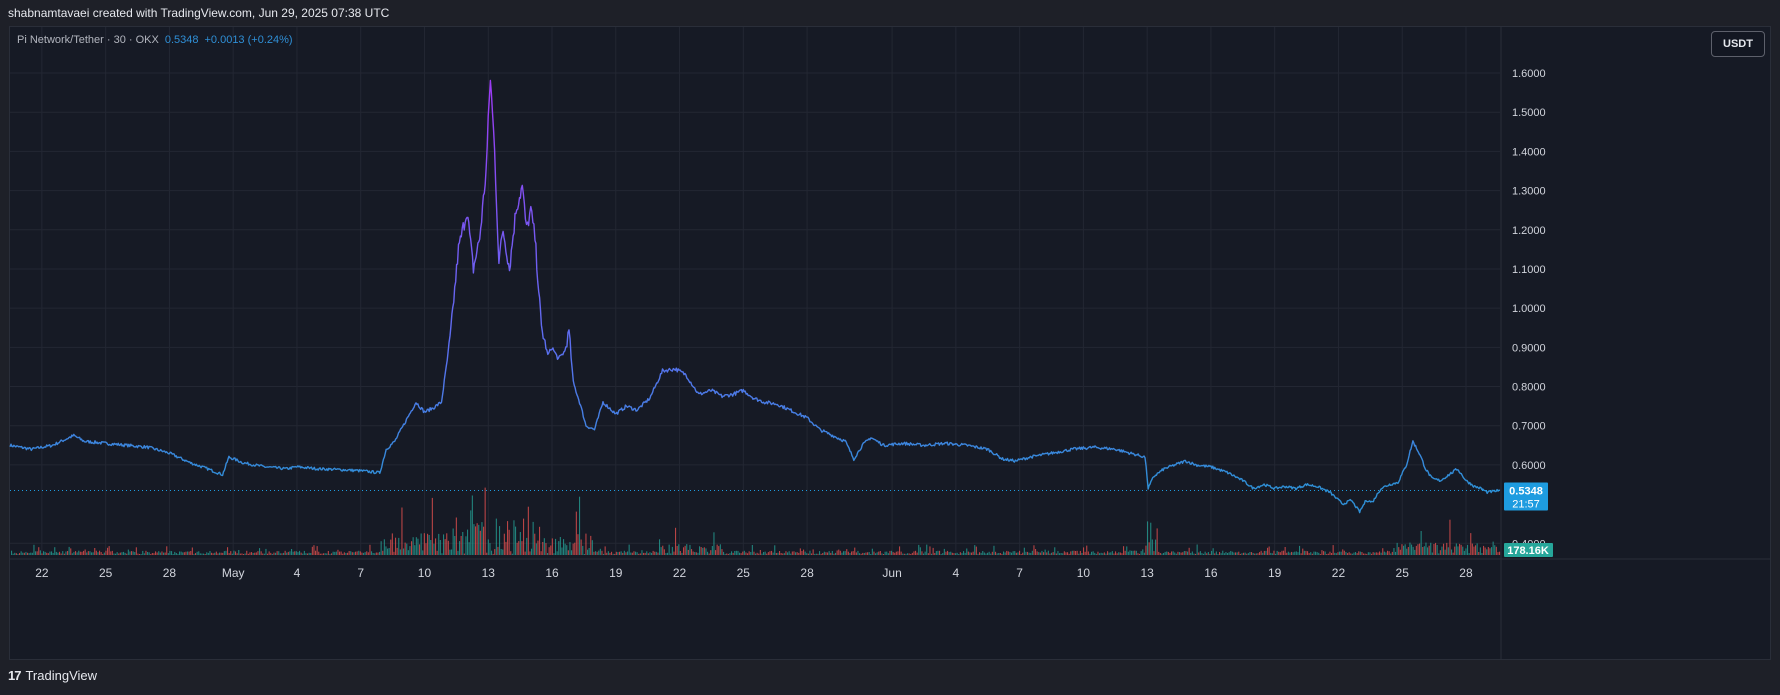 The height and width of the screenshot is (695, 1780). What do you see at coordinates (297, 573) in the screenshot?
I see `x-tick-label: 4` at bounding box center [297, 573].